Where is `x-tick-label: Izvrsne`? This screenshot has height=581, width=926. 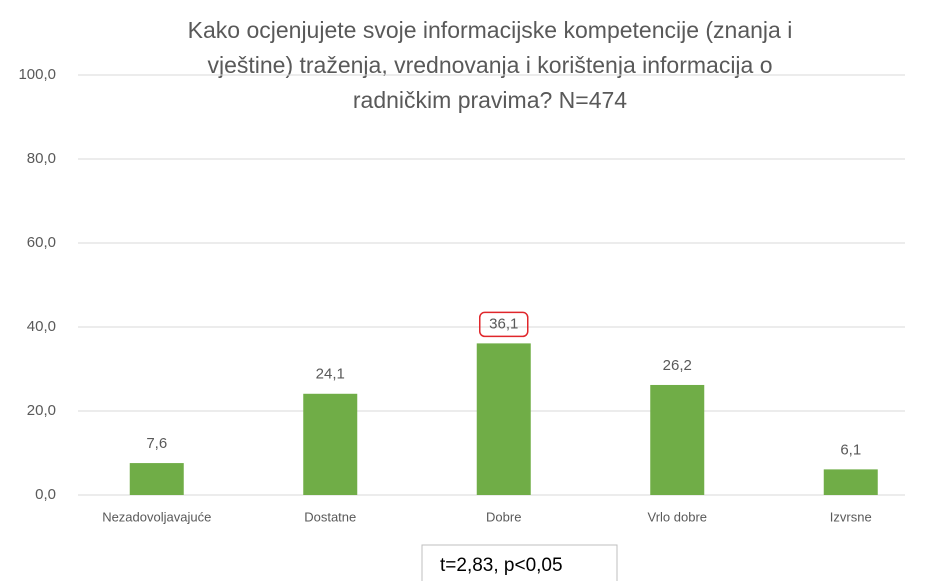 x-tick-label: Izvrsne is located at coordinates (851, 516).